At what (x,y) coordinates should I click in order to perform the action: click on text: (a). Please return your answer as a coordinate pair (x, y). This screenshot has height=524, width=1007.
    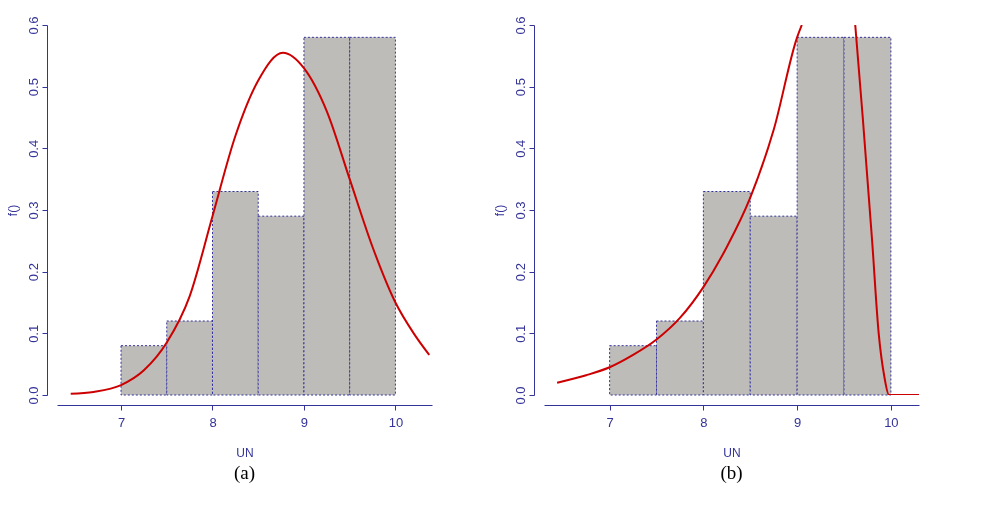
    Looking at the image, I should click on (244, 473).